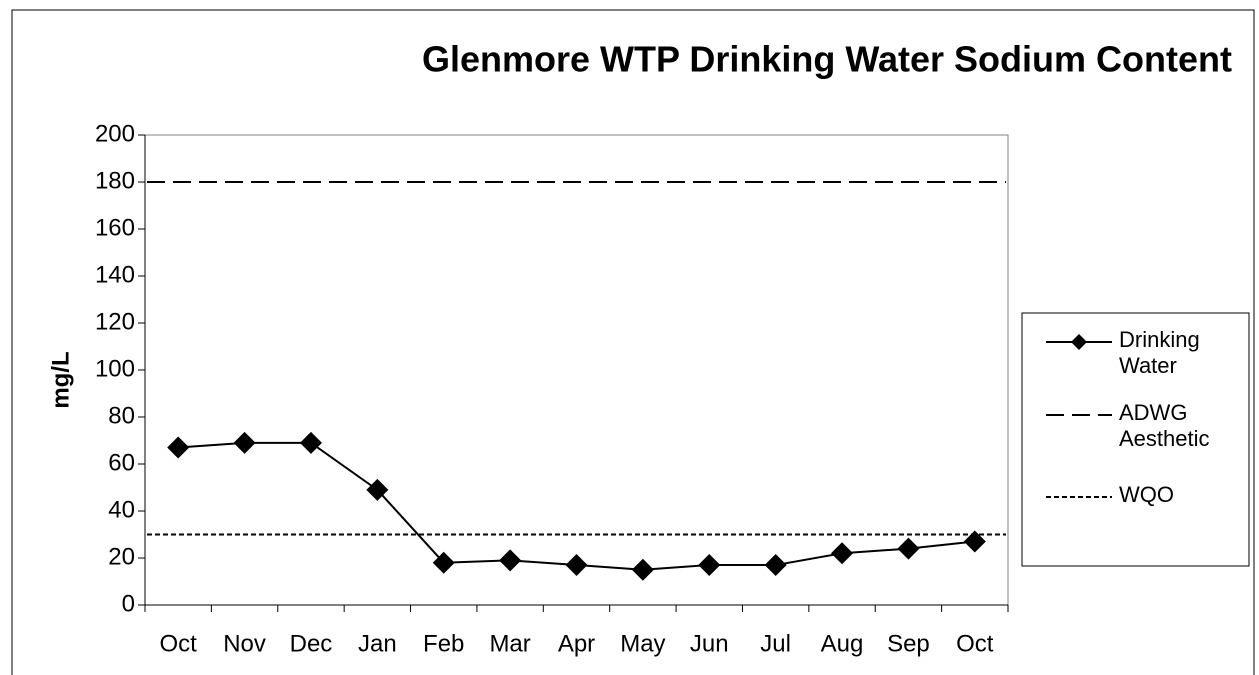 Image resolution: width=1259 pixels, height=675 pixels. Describe the element at coordinates (642, 643) in the screenshot. I see `x-tick-label: May` at that location.